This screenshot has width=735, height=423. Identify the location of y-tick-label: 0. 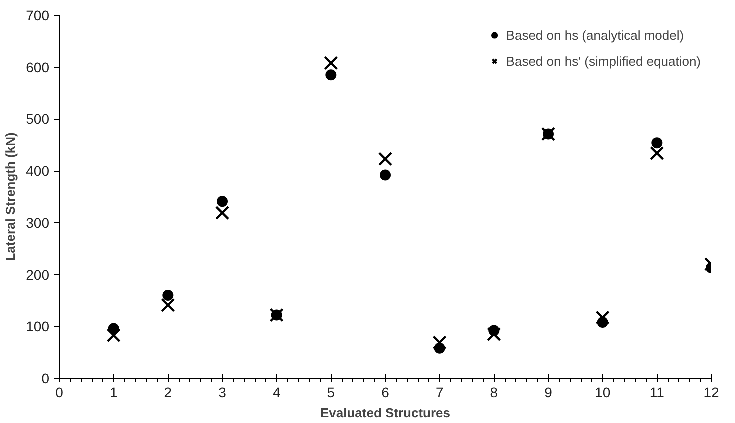
(46, 378).